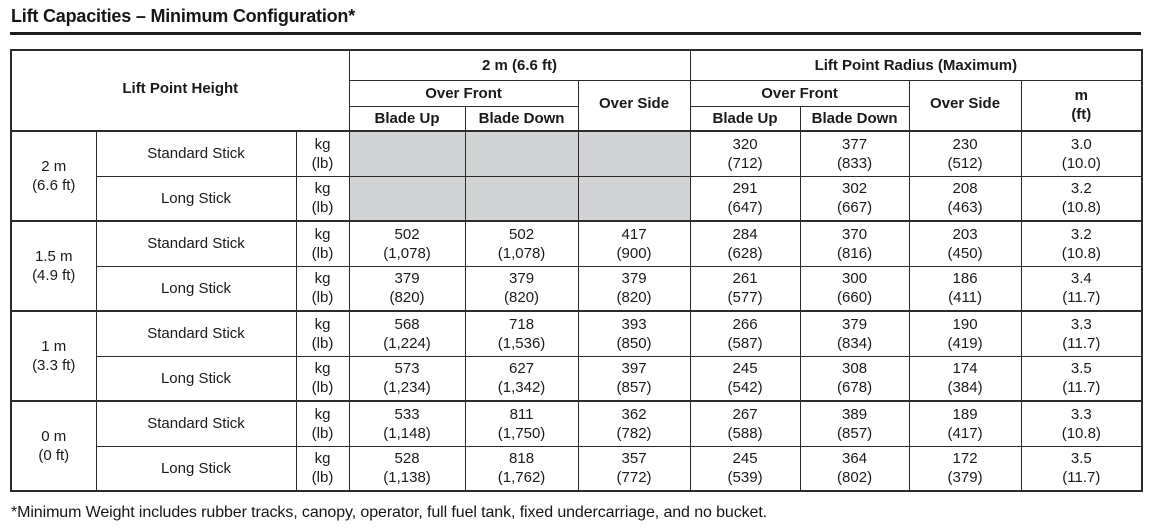 Image resolution: width=1151 pixels, height=528 pixels. What do you see at coordinates (745, 243) in the screenshot?
I see `value-cell: 284 (628)` at bounding box center [745, 243].